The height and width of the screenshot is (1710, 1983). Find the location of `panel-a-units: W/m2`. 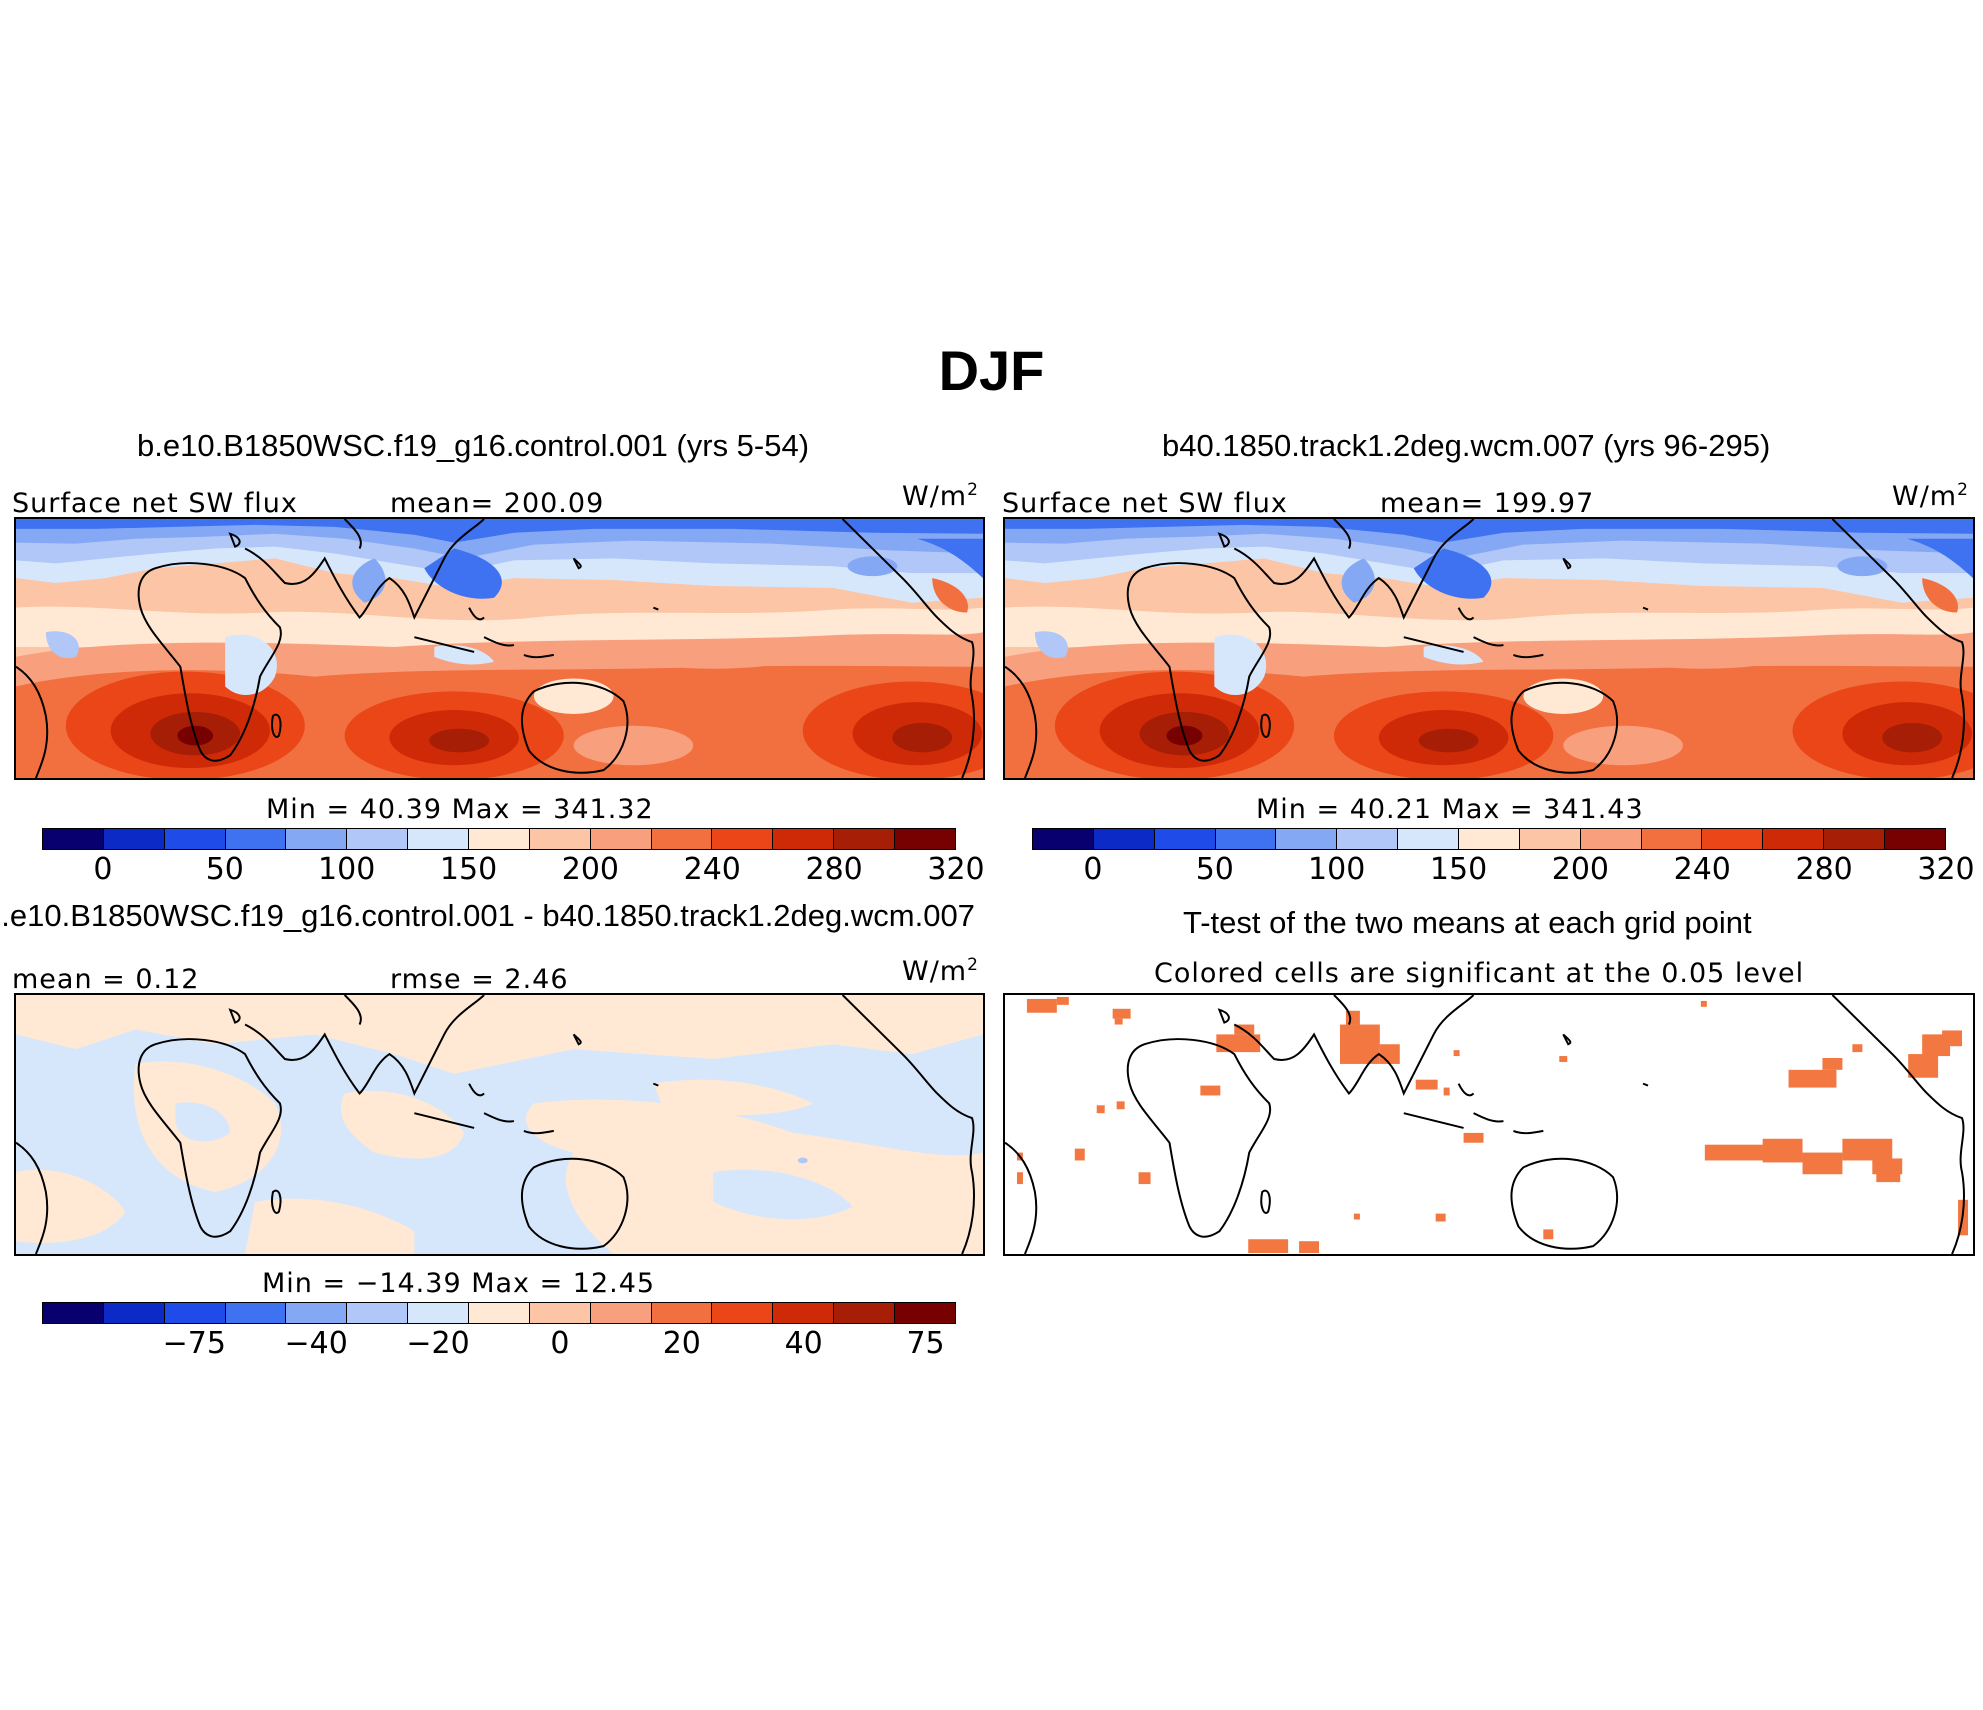

panel-a-units: W/m2 is located at coordinates (940, 496).